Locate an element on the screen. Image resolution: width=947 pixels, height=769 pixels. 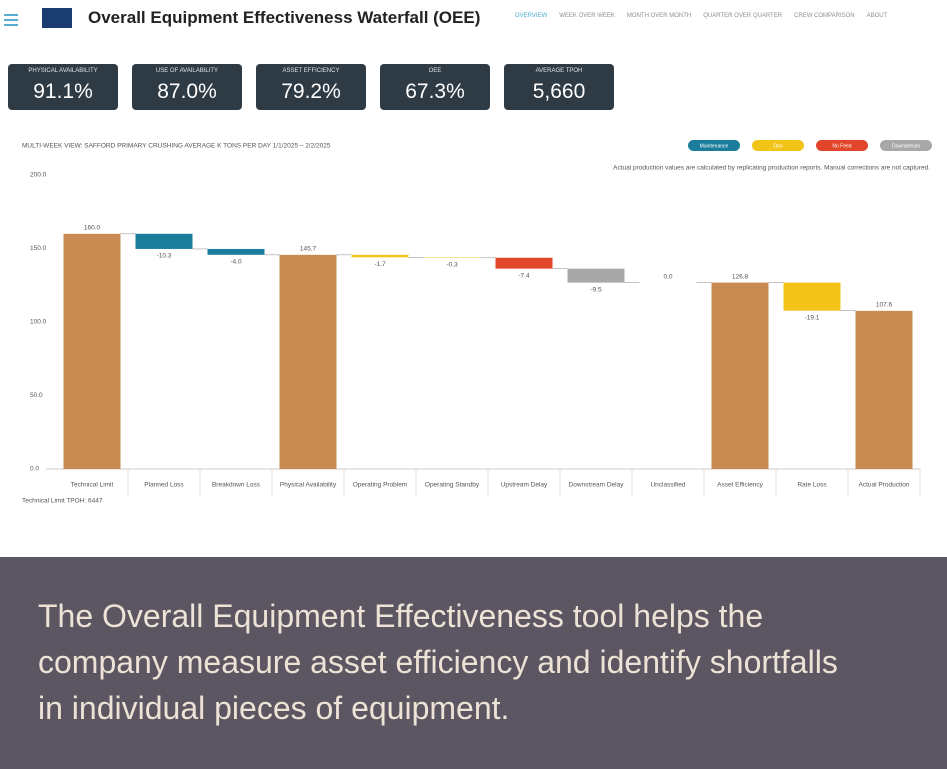
x-tick-label: Physical Availability is located at coordinates (308, 485).